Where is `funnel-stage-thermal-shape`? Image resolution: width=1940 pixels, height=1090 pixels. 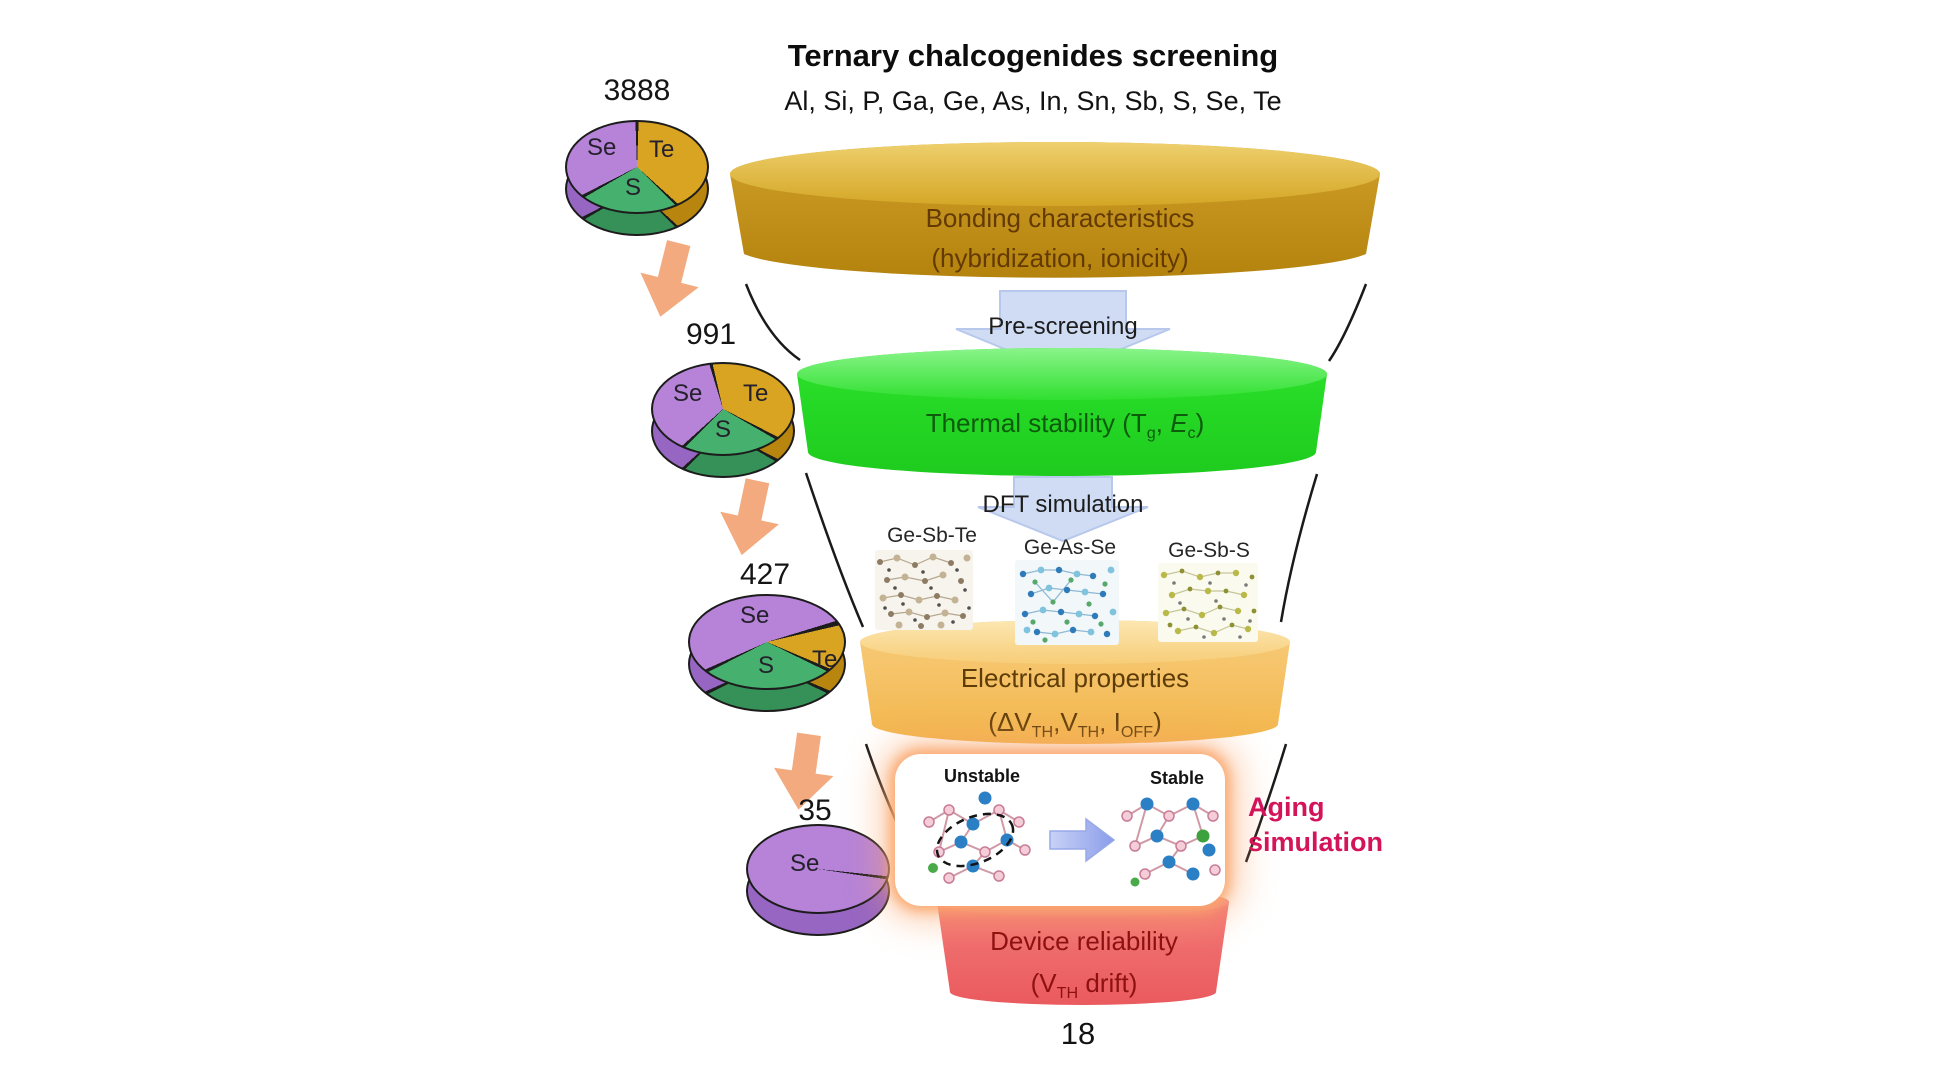 funnel-stage-thermal-shape is located at coordinates (1062, 412).